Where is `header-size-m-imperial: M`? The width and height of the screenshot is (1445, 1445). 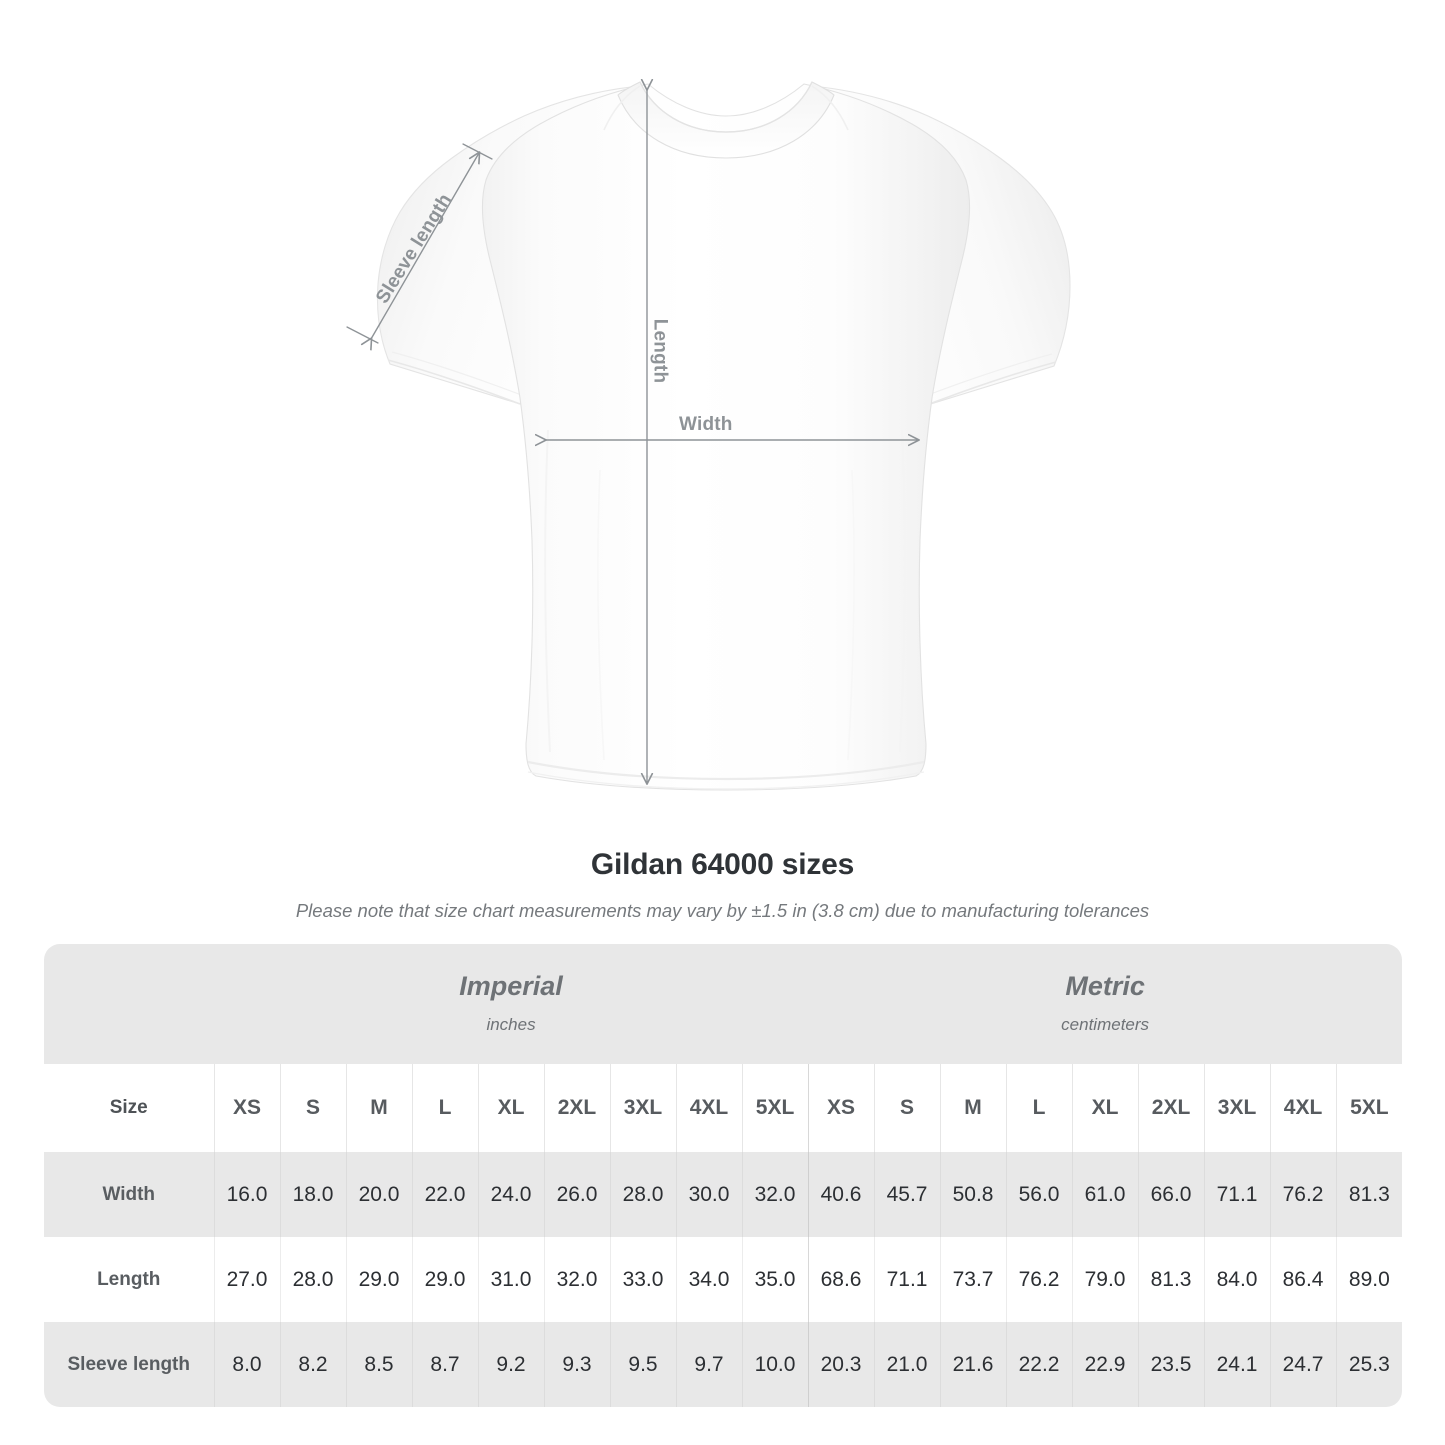
header-size-m-imperial: M is located at coordinates (378, 1108).